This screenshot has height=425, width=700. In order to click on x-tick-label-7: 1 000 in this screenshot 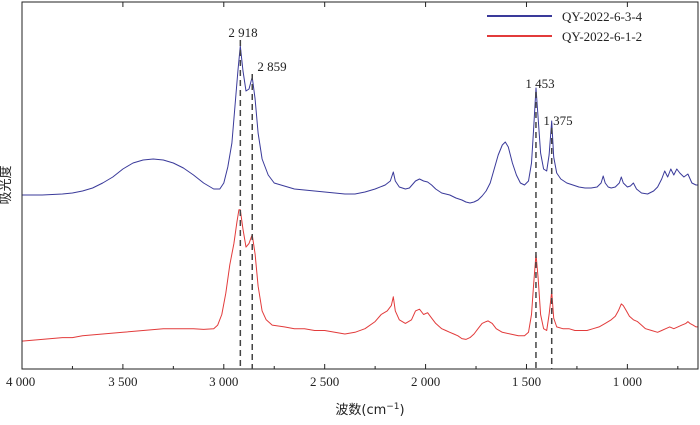, I will do `click(627, 381)`.